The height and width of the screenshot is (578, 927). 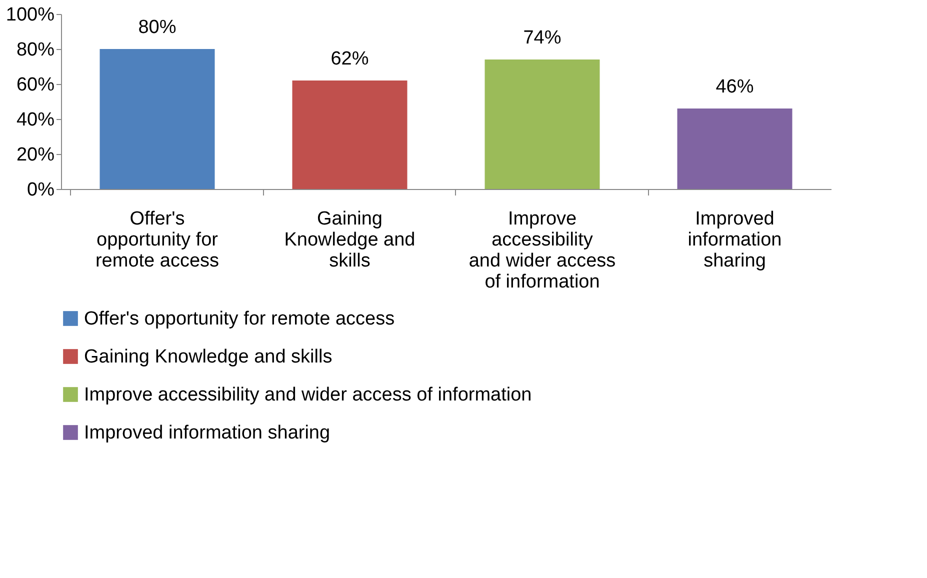 What do you see at coordinates (30, 15) in the screenshot?
I see `y-tick-label: 100%` at bounding box center [30, 15].